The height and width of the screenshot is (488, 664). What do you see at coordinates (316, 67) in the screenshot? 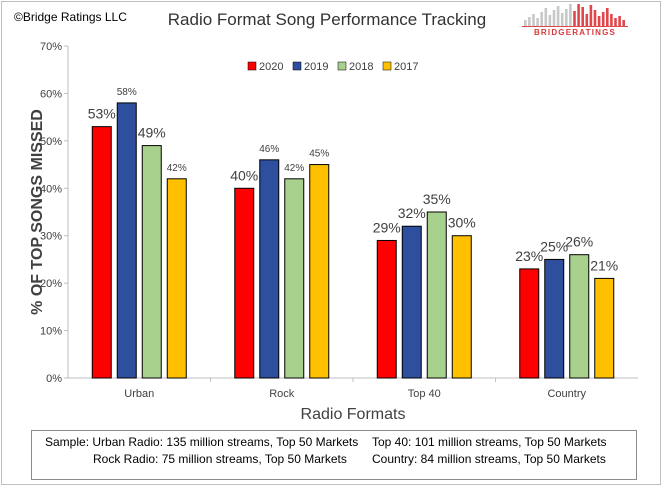
I see `legend-label: 2019` at bounding box center [316, 67].